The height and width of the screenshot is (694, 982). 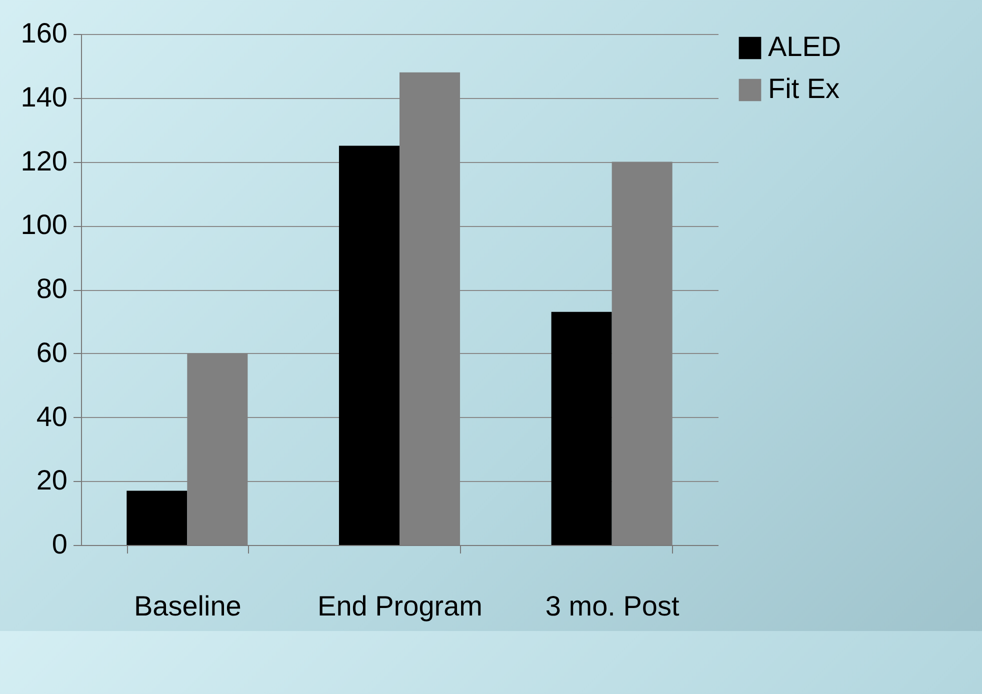 I want to click on y-tick-label: 20, so click(x=52, y=480).